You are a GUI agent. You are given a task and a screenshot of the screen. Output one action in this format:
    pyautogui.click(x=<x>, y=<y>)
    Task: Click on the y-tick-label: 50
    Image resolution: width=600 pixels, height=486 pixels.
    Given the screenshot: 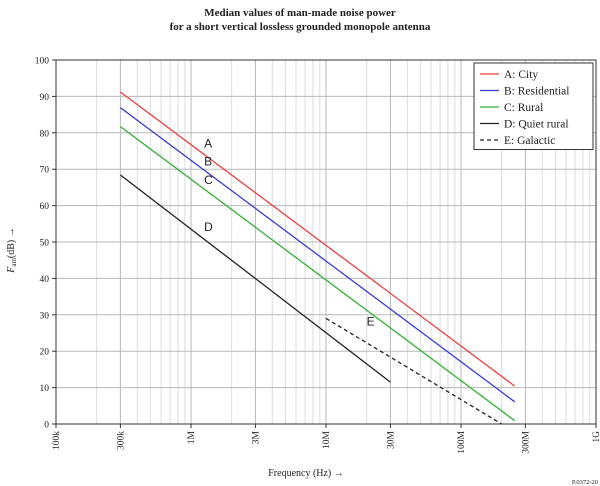 What is the action you would take?
    pyautogui.click(x=45, y=244)
    